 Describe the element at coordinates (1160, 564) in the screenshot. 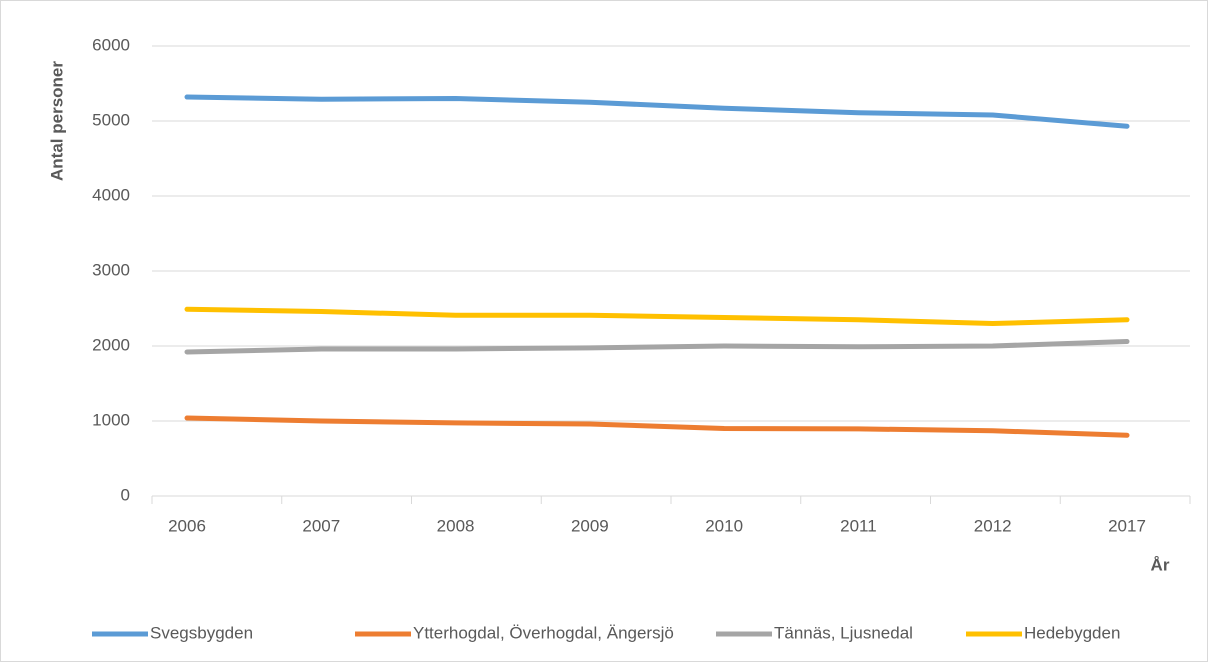

I see `x-axis-title: År` at that location.